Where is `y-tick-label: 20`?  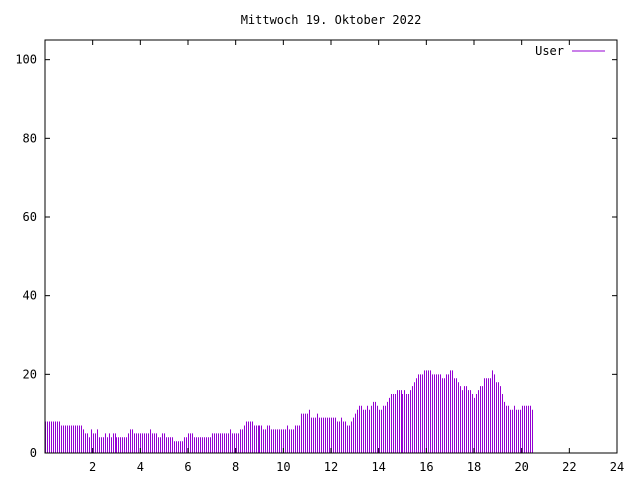 y-tick-label: 20 is located at coordinates (30, 374).